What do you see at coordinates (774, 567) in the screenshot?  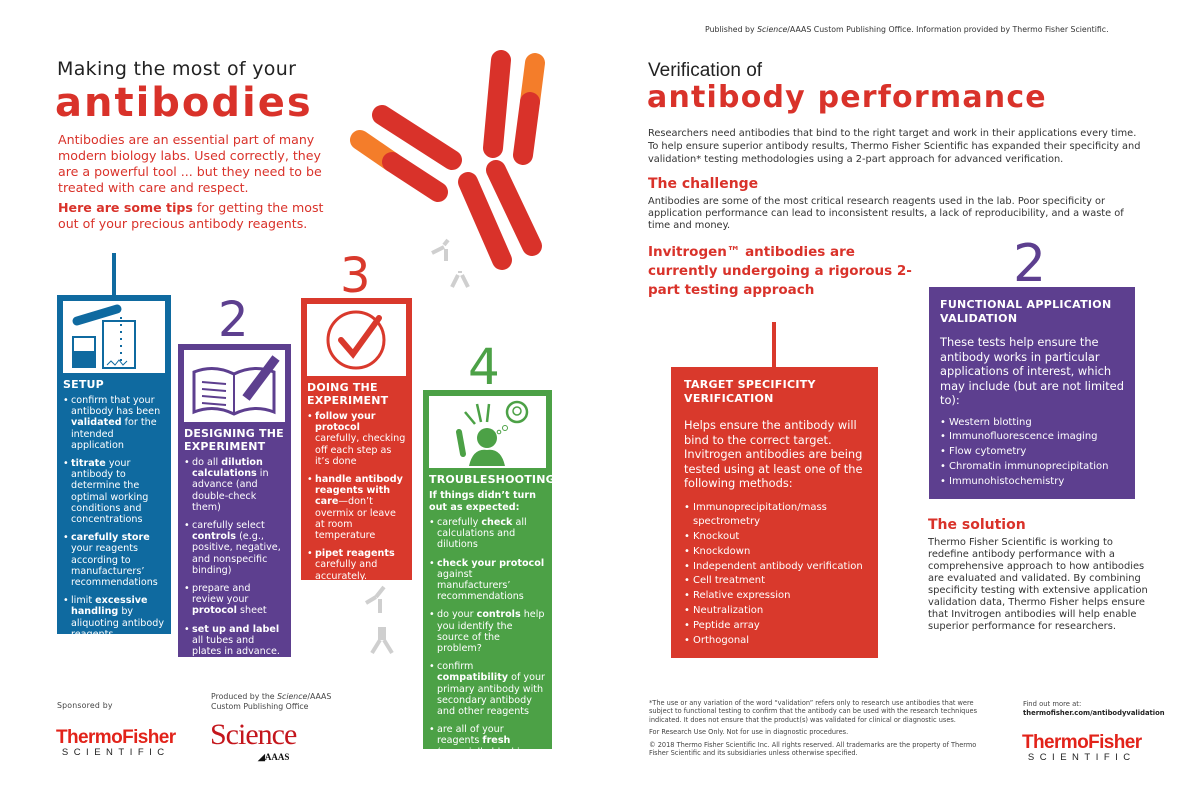 I see `method-item: Independent antibody verification` at bounding box center [774, 567].